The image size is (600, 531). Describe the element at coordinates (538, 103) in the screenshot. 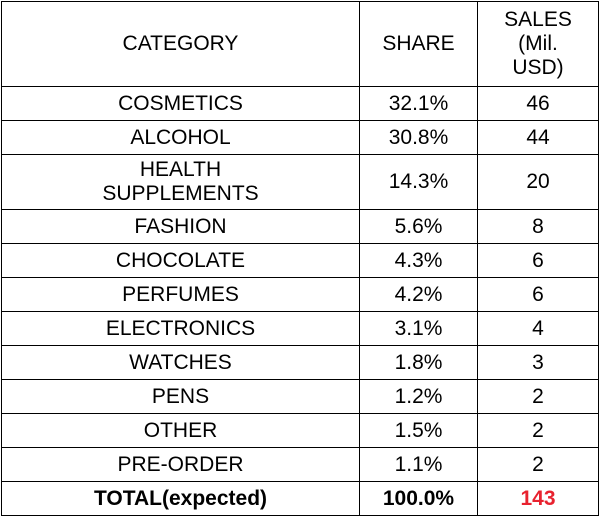

I see `sales-cell: 46` at that location.